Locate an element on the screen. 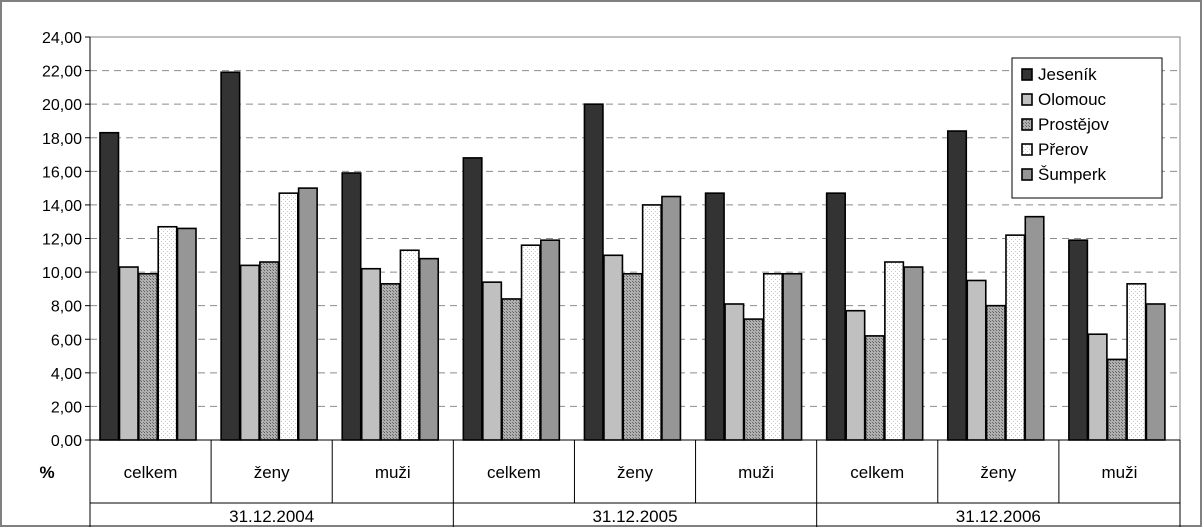 Image resolution: width=1202 pixels, height=527 pixels. legend-label: Šumperk is located at coordinates (1072, 174).